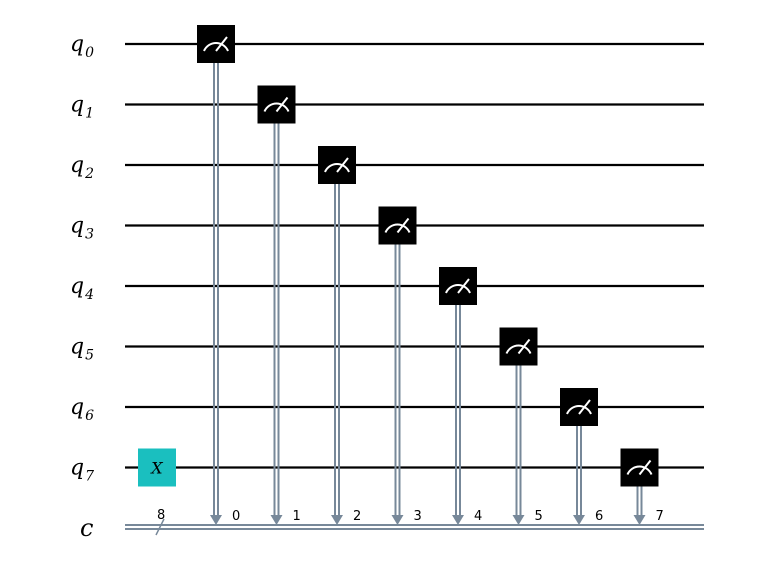 This screenshot has height=573, width=782. What do you see at coordinates (82, 107) in the screenshot?
I see `qubit-label-1: q1` at bounding box center [82, 107].